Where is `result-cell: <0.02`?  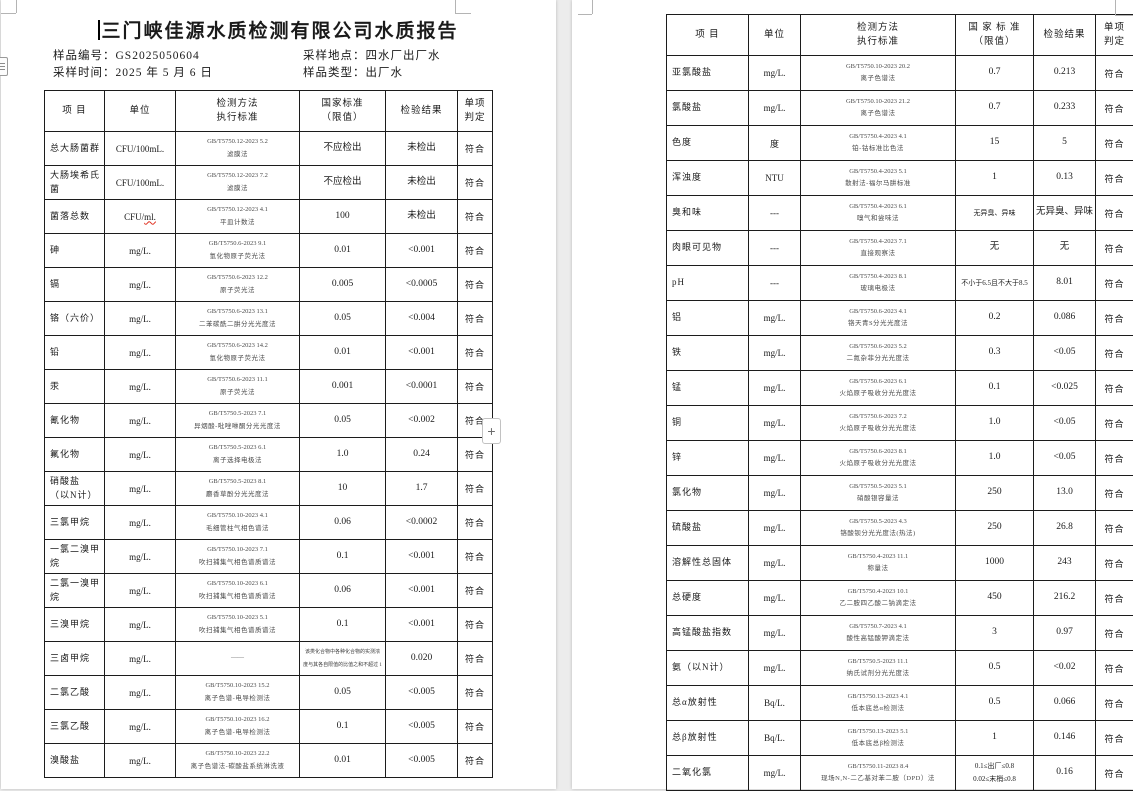 result-cell: <0.02 is located at coordinates (1065, 668).